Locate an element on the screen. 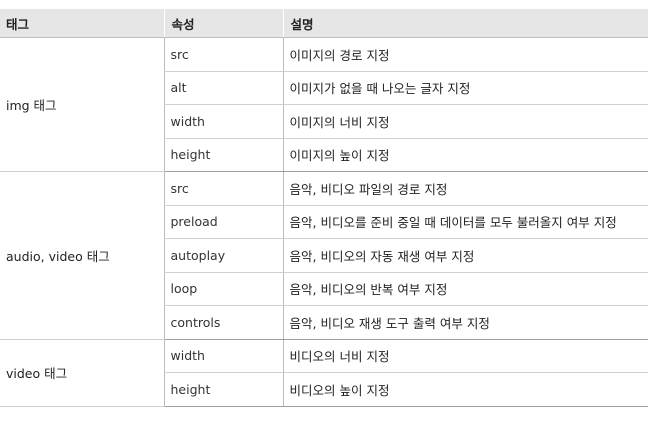 The height and width of the screenshot is (425, 660). table-row: height 이미지의 높이 지정 is located at coordinates (324, 155).